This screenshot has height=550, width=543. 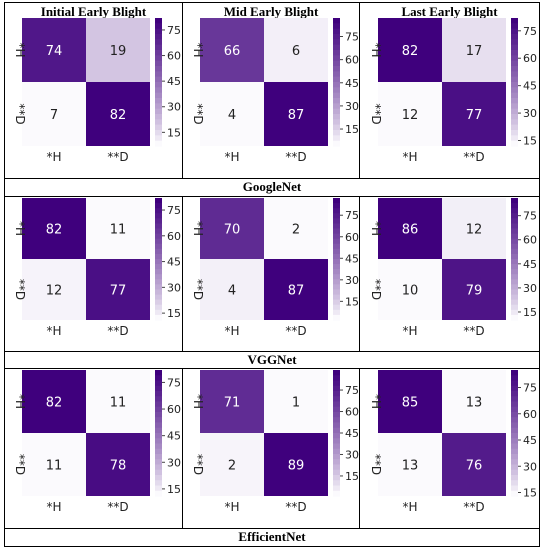 I want to click on cell-value-label: 70, so click(x=232, y=230).